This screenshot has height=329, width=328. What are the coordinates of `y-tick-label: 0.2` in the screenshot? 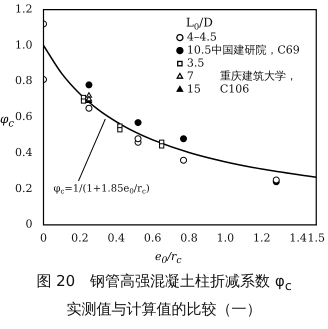 It's located at (23, 188).